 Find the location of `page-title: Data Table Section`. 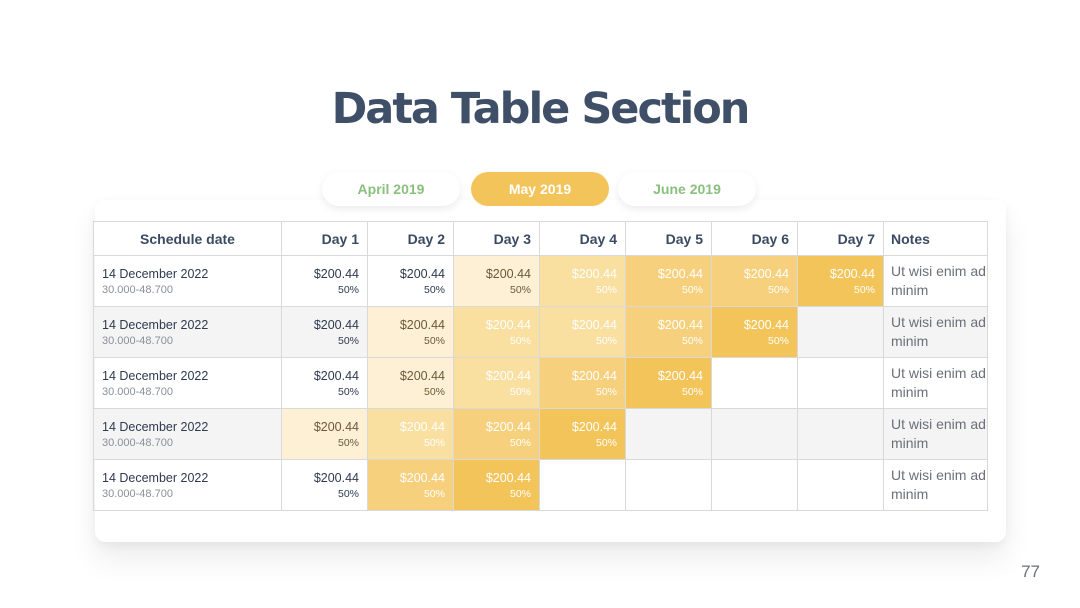

page-title: Data Table Section is located at coordinates (541, 109).